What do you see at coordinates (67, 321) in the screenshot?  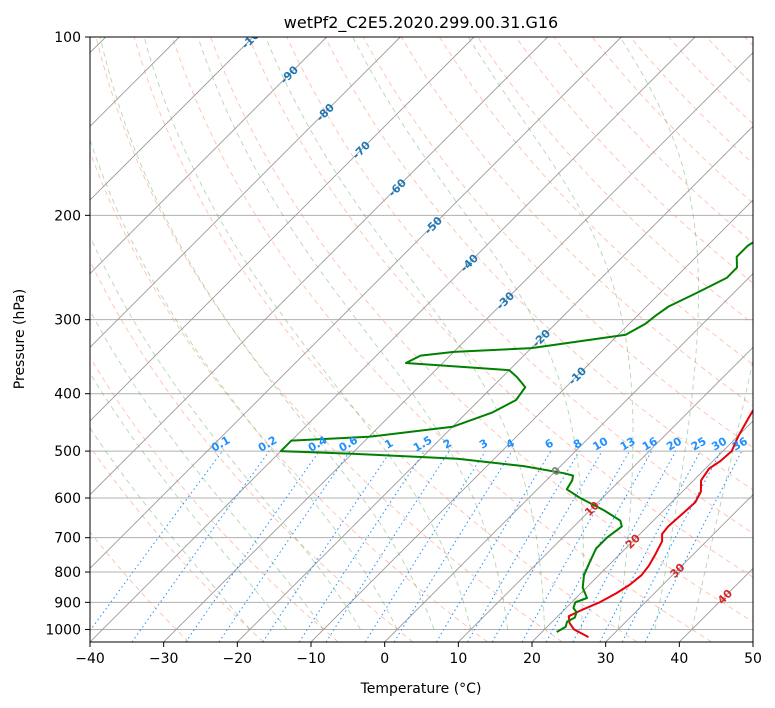 I see `y-tick-label: 300` at bounding box center [67, 321].